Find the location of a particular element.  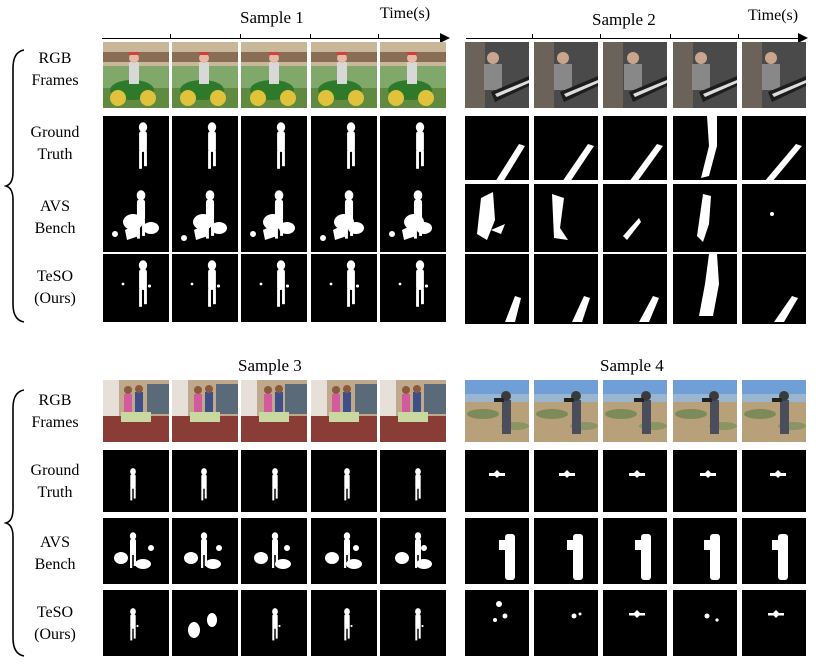

sample-2-title: Sample 2 is located at coordinates (624, 19).